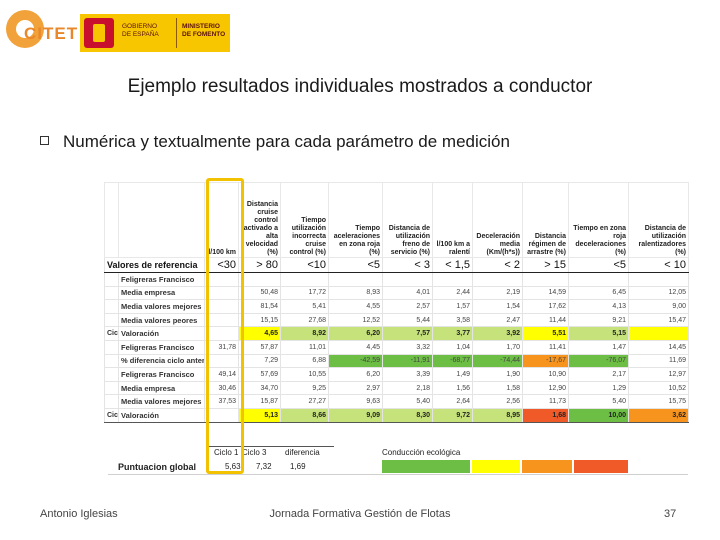 The width and height of the screenshot is (720, 540). What do you see at coordinates (355, 265) in the screenshot?
I see `reference-cell: <5` at bounding box center [355, 265].